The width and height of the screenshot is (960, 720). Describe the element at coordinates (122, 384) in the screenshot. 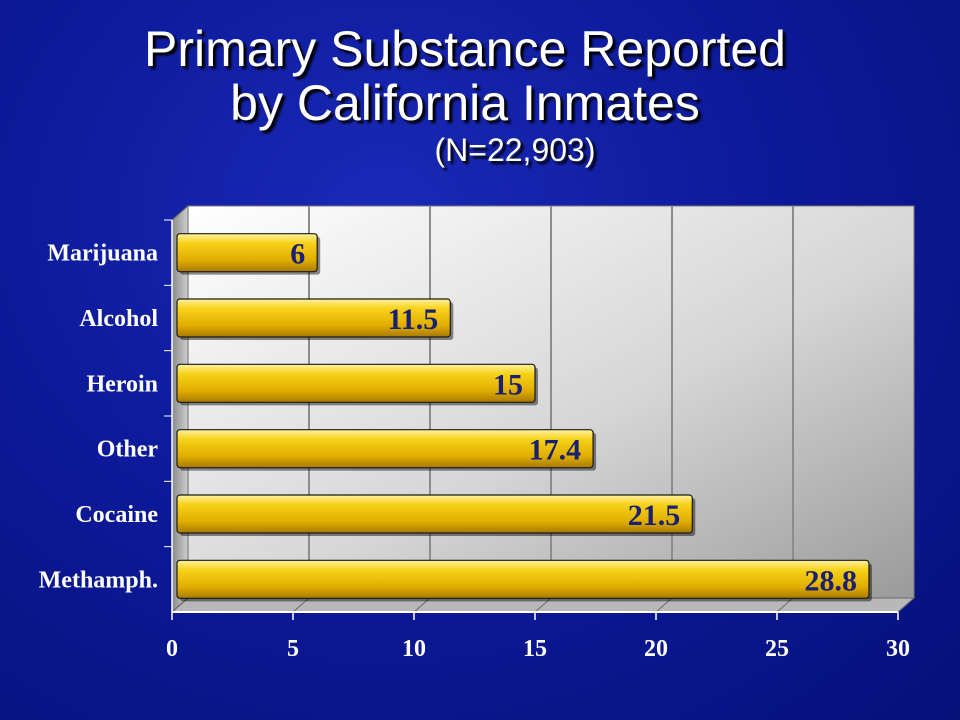

I see `category-label: Heroin` at that location.